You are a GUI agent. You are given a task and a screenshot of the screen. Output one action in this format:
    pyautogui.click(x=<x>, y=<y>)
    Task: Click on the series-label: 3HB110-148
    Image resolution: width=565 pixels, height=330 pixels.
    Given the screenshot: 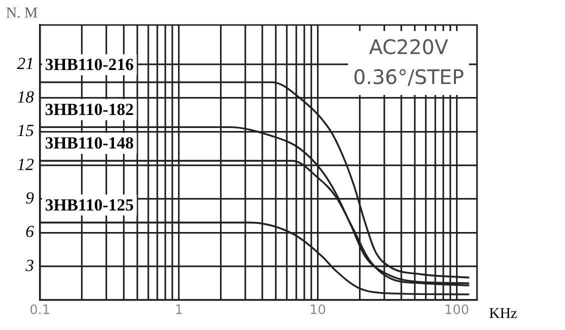 What is the action you would take?
    pyautogui.click(x=89, y=143)
    